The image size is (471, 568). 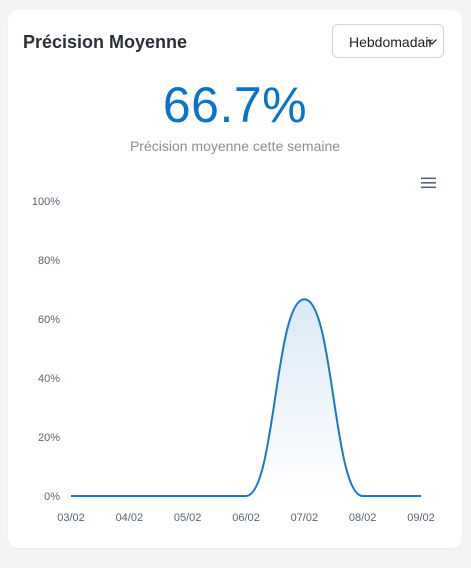 What do you see at coordinates (429, 183) in the screenshot?
I see `hamburger-menu-icon` at bounding box center [429, 183].